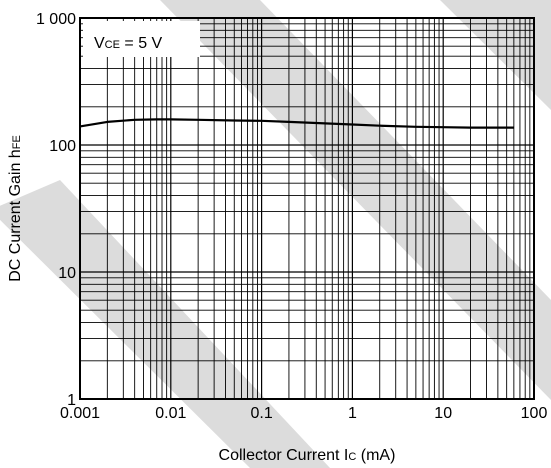 Image resolution: width=551 pixels, height=468 pixels. I want to click on y-tick-label: 10, so click(67, 273).